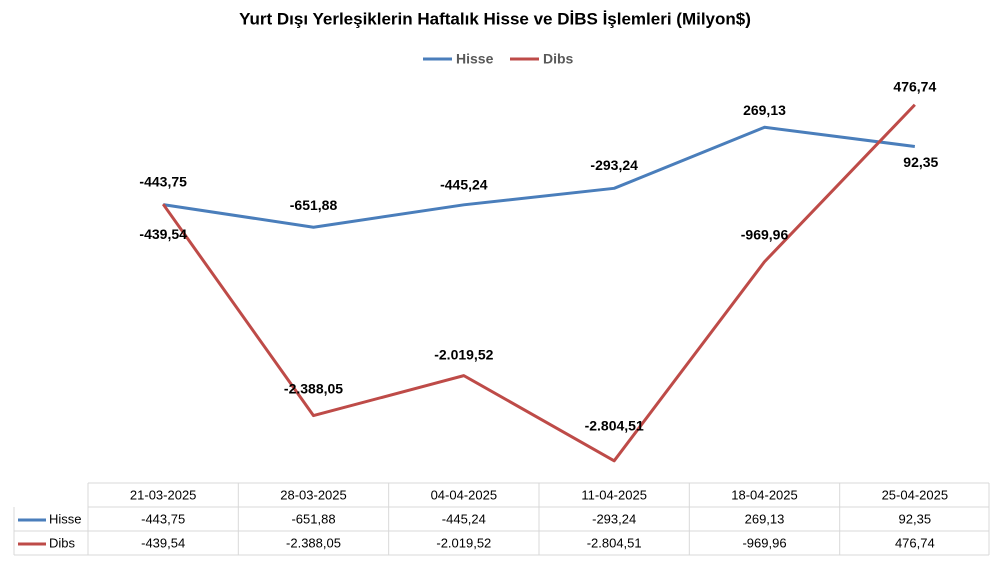 The height and width of the screenshot is (585, 990). What do you see at coordinates (915, 494) in the screenshot?
I see `table-header: 25-04-2025` at bounding box center [915, 494].